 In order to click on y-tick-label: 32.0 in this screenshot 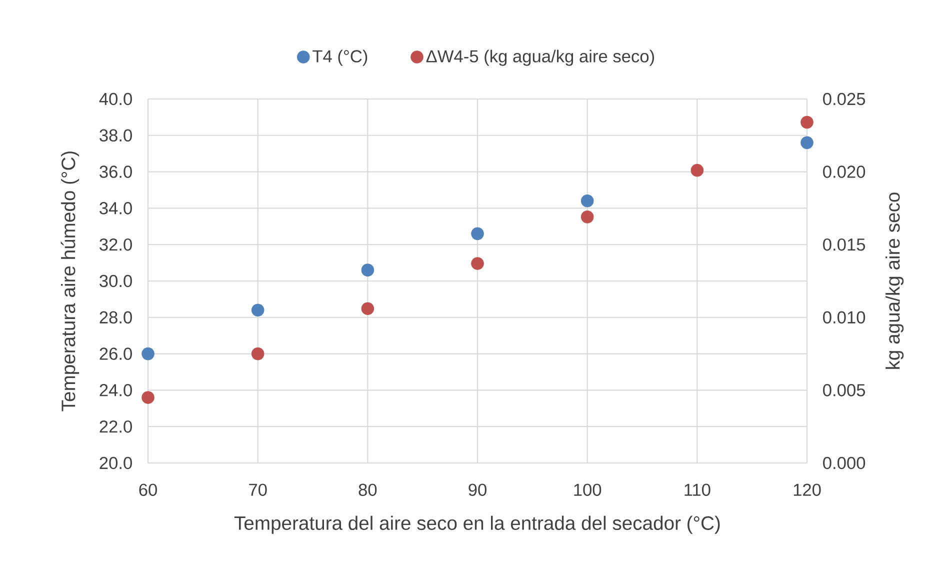, I will do `click(116, 244)`.